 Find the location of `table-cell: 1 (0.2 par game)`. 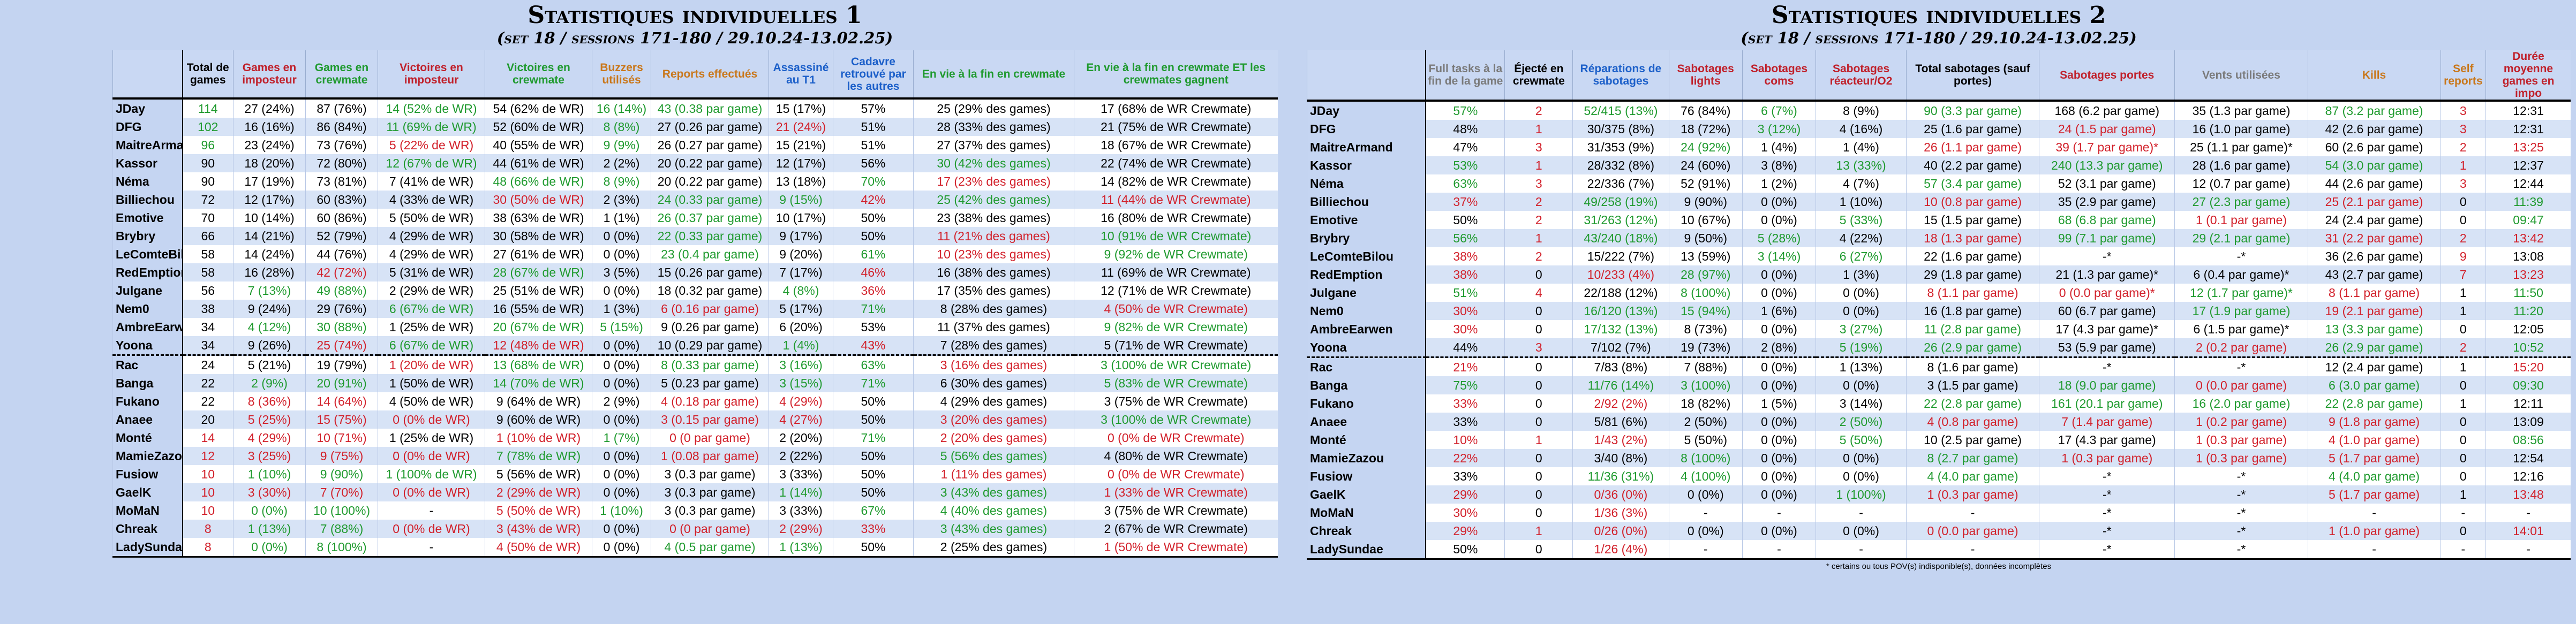

table-cell: 1 (0.2 par game) is located at coordinates (2241, 422).